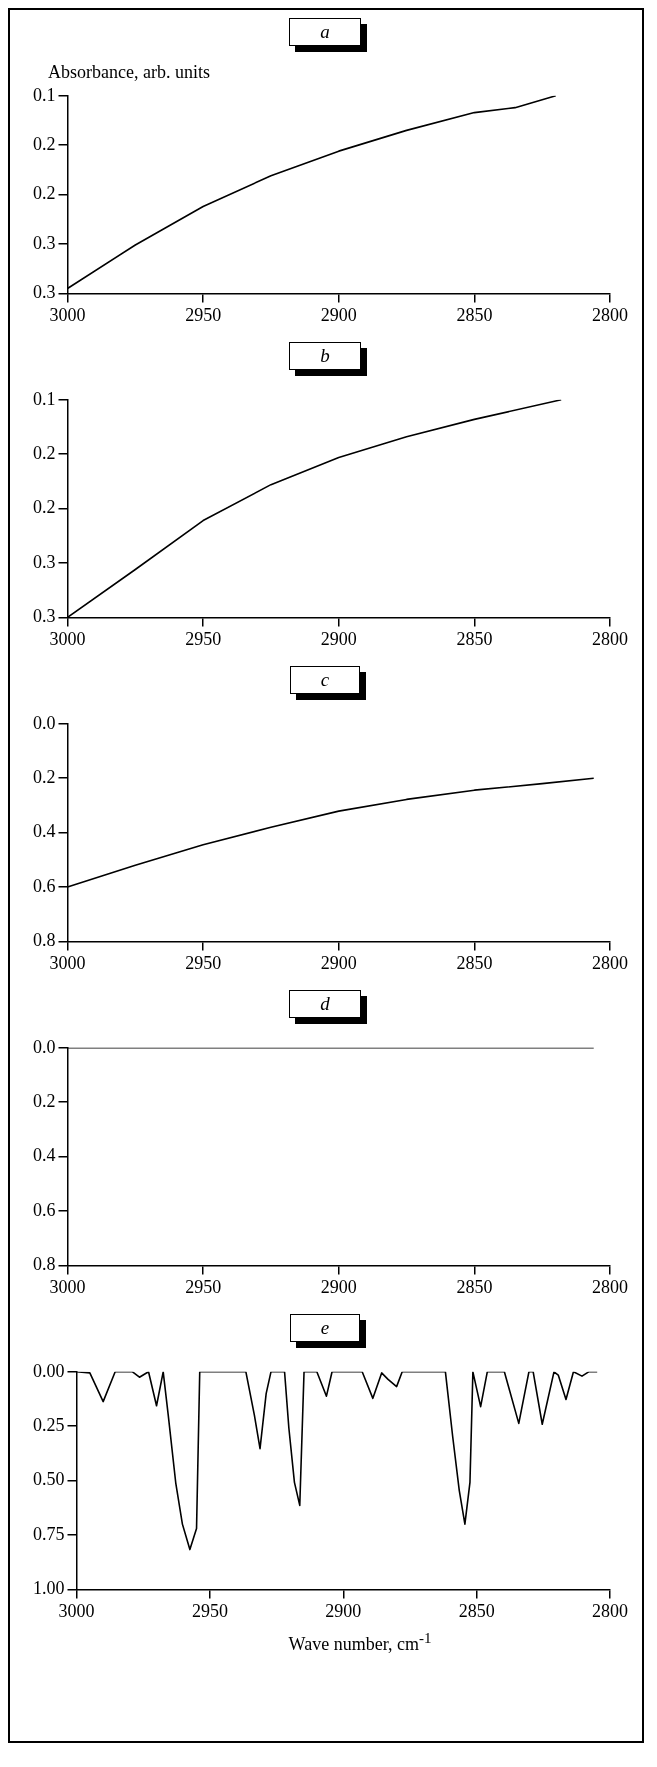  Describe the element at coordinates (129, 72) in the screenshot. I see `y-axis-title: Absorbance, arb. units` at that location.